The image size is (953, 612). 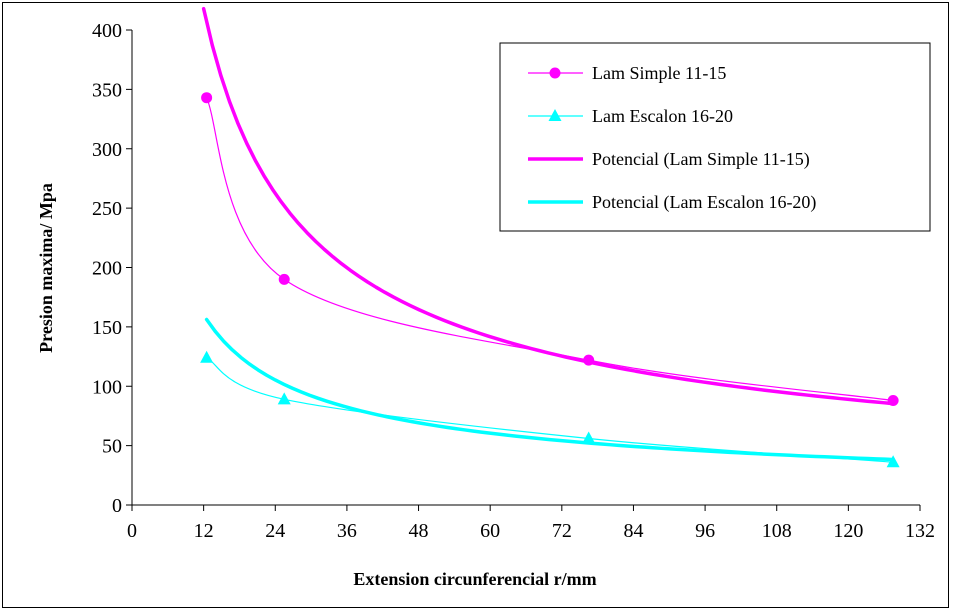 I want to click on x-tick-label: 48, so click(x=419, y=531).